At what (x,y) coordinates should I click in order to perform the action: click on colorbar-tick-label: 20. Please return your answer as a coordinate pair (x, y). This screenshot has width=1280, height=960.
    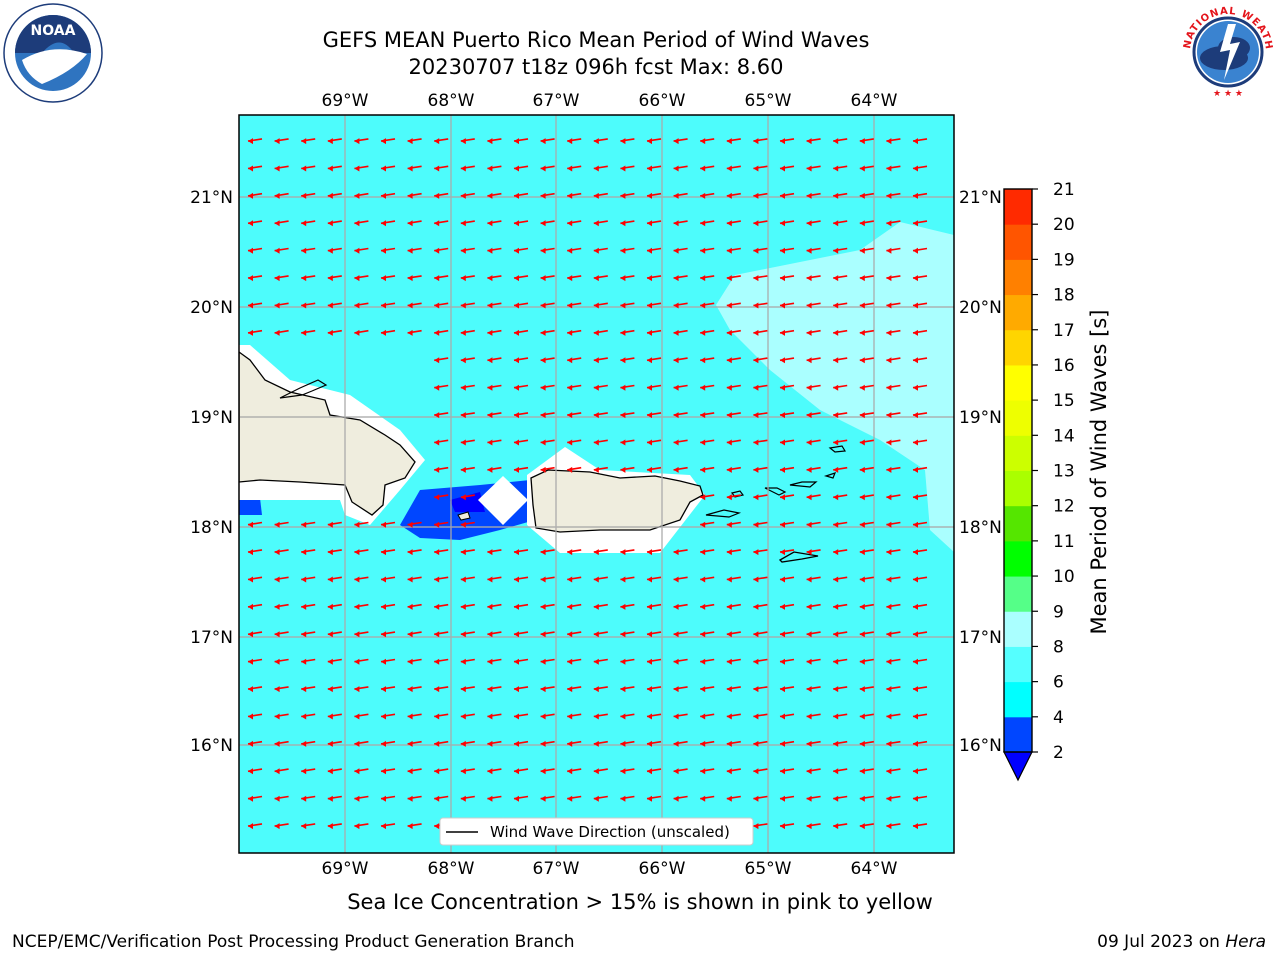
    Looking at the image, I should click on (1064, 225).